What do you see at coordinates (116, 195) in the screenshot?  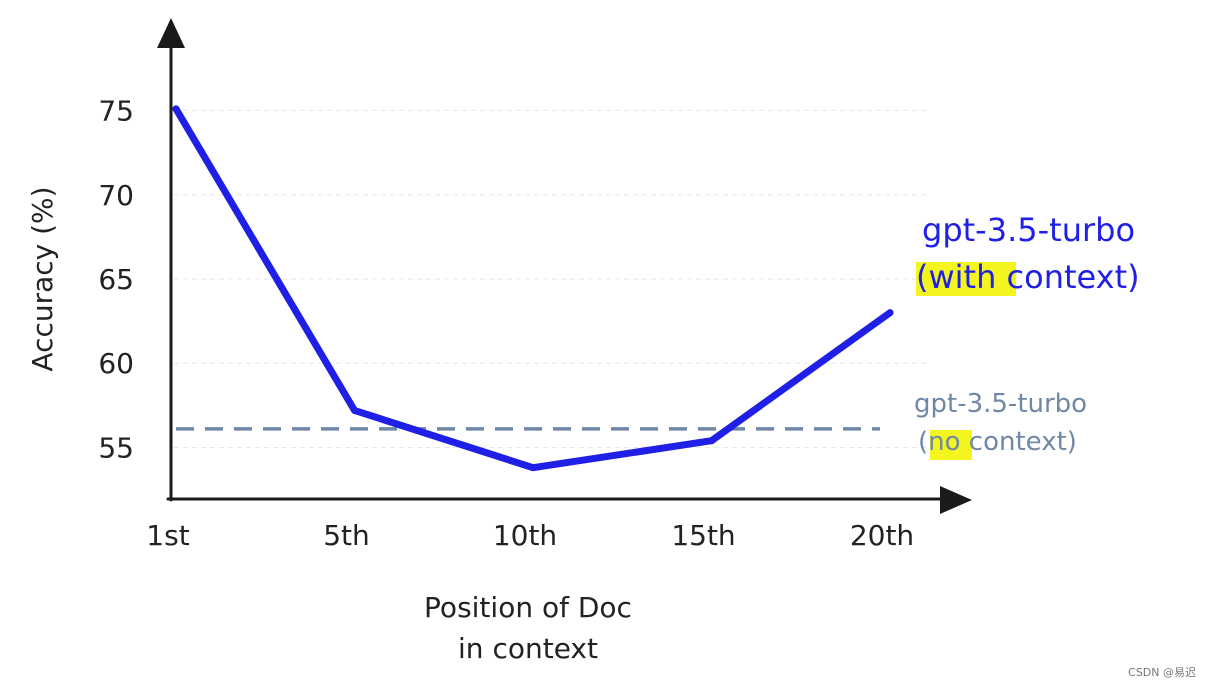 I see `y-tick-label: 70` at bounding box center [116, 195].